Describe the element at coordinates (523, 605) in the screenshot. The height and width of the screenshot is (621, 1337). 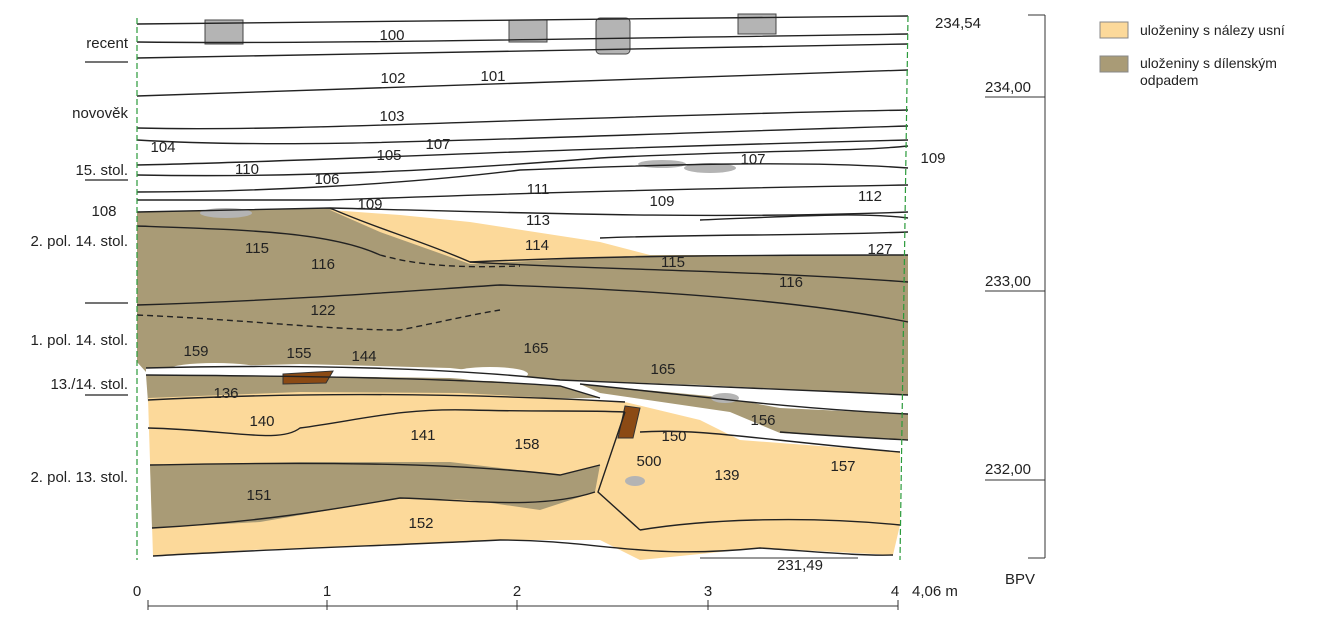
I see `scale-bar` at that location.